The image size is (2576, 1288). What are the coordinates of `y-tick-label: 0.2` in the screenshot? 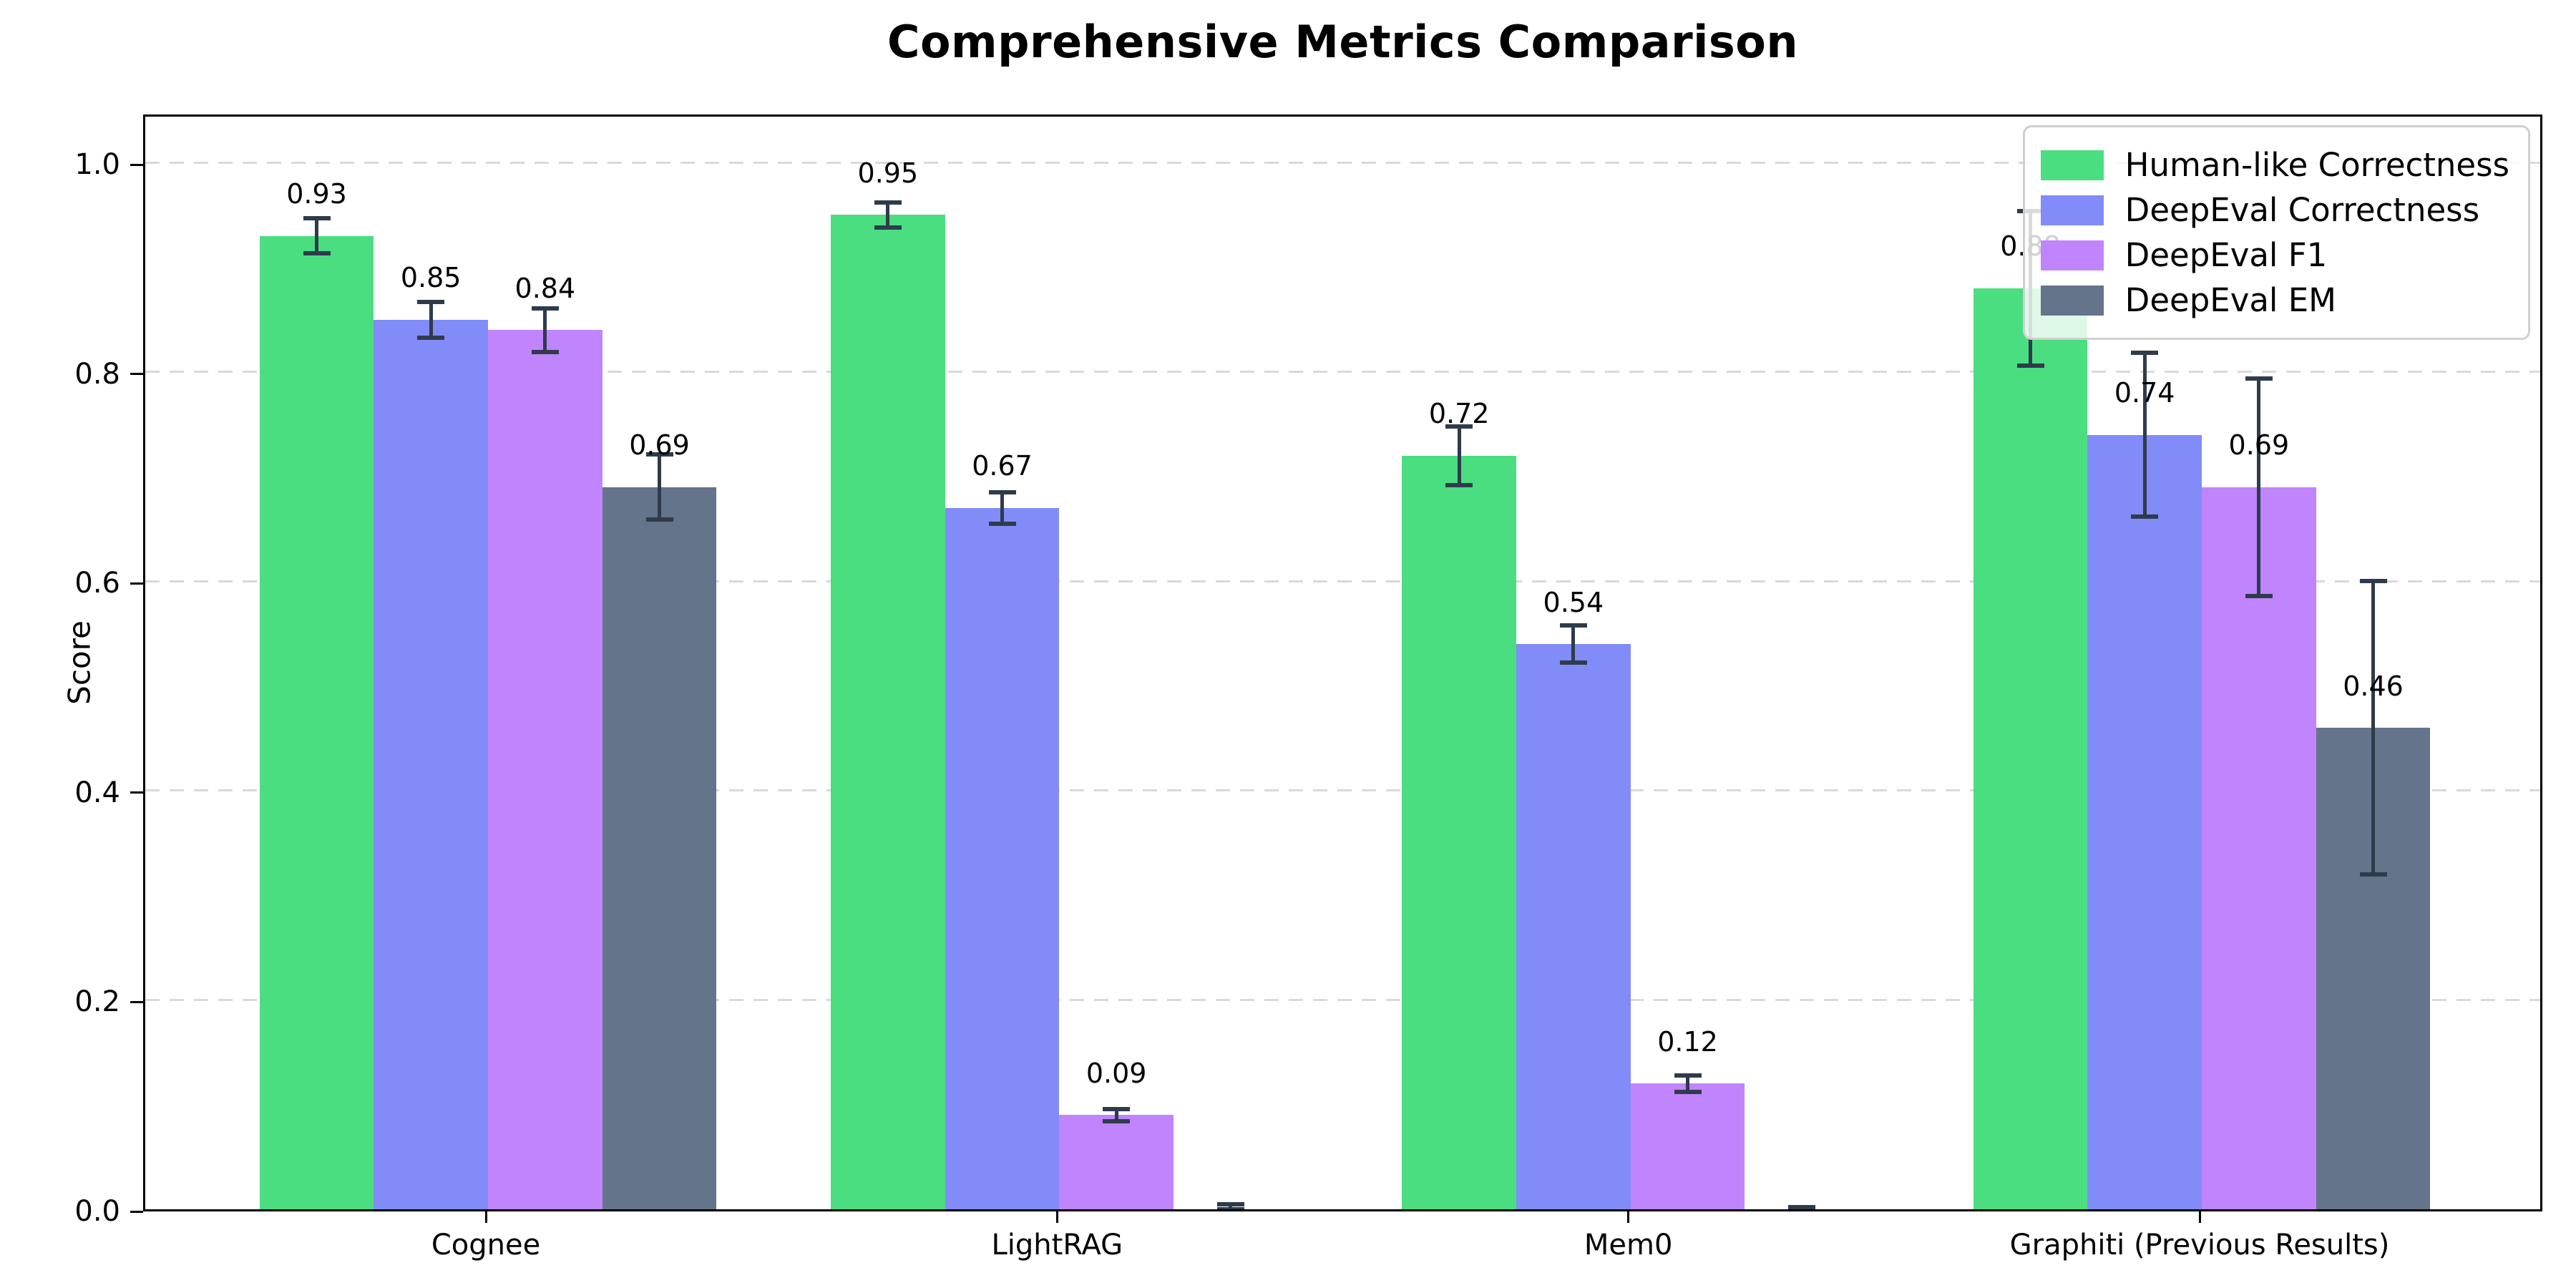 It's located at (97, 1002).